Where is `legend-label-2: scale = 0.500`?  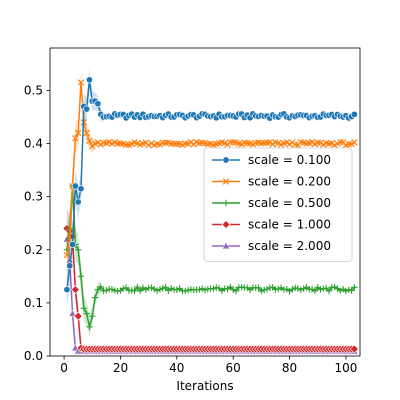
legend-label-2: scale = 0.500 is located at coordinates (289, 203).